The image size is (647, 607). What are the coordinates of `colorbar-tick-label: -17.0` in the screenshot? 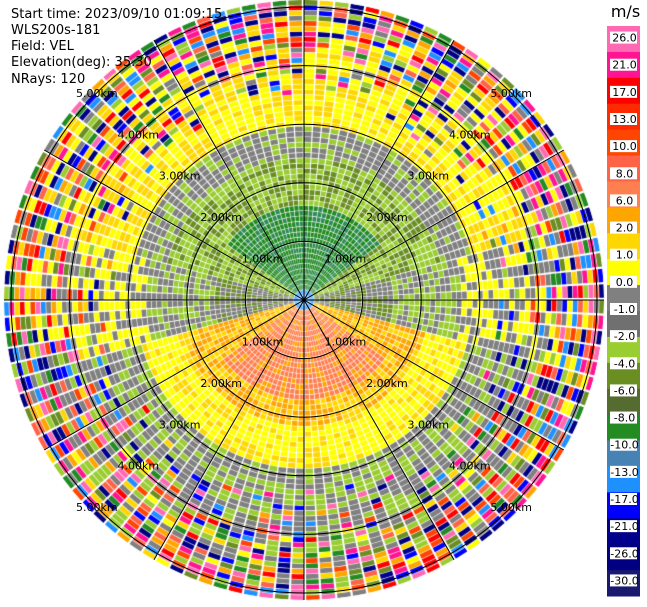 It's located at (624, 499).